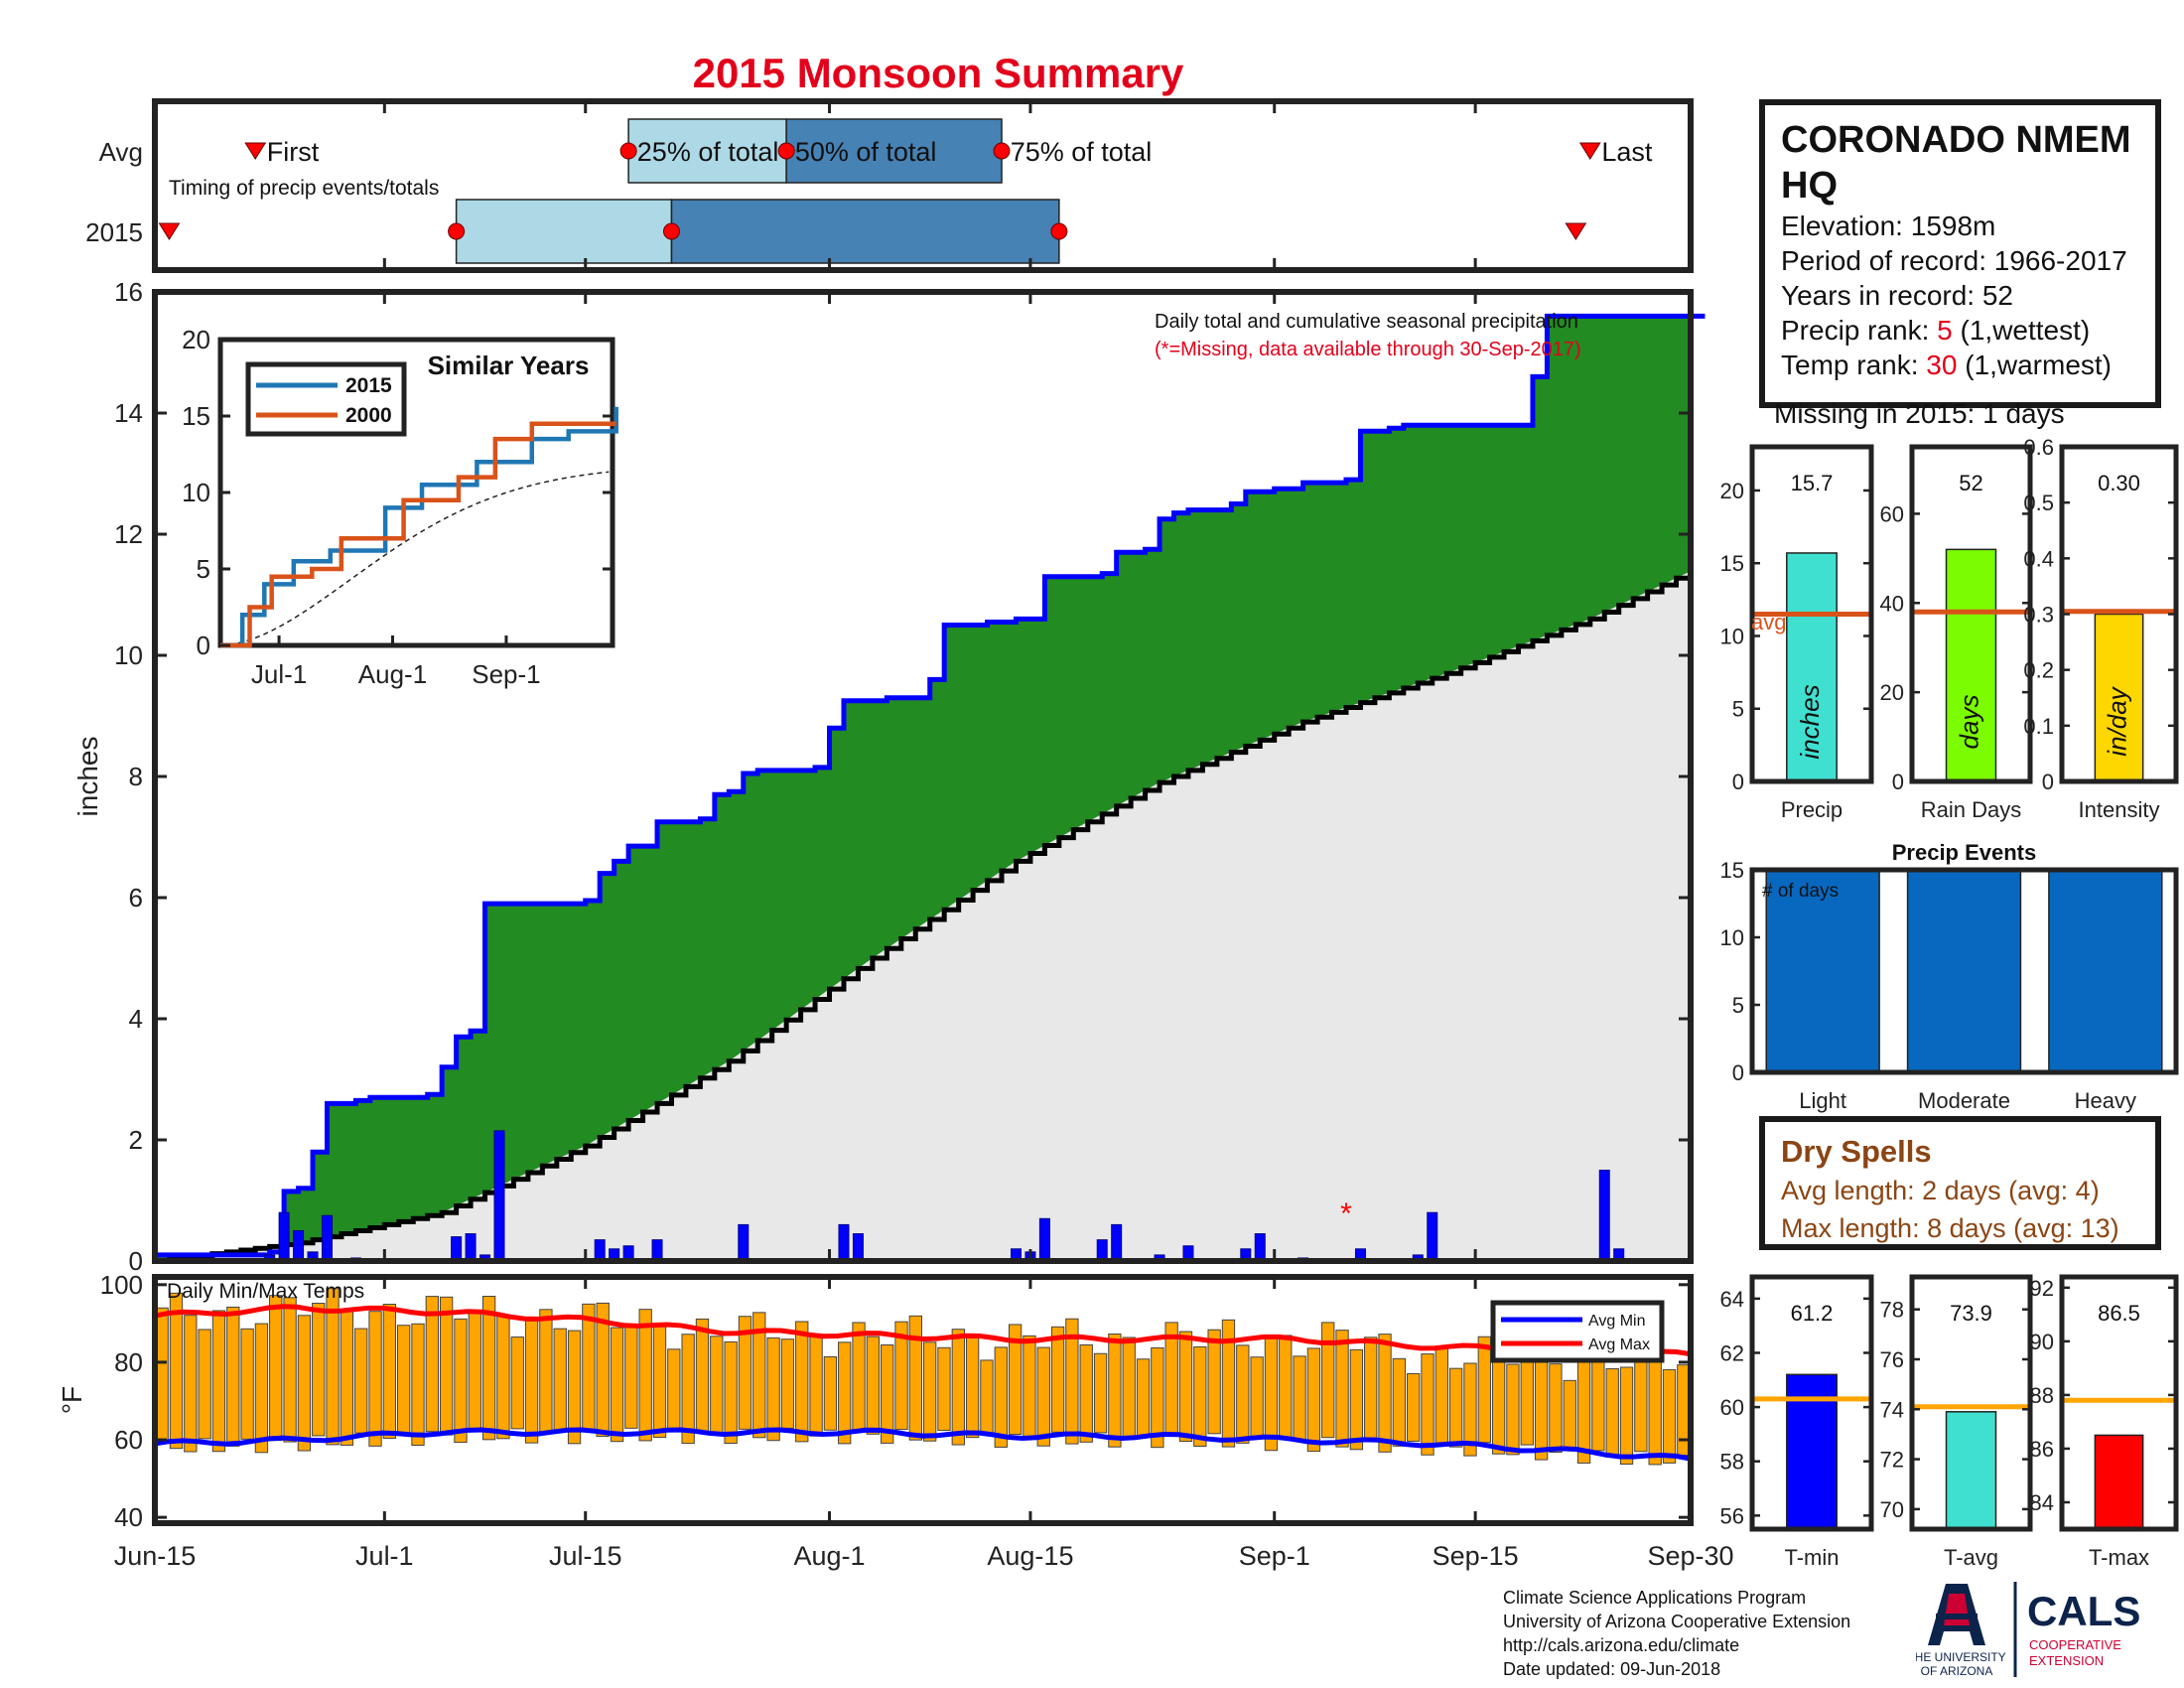 This screenshot has width=2184, height=1688. What do you see at coordinates (1892, 1310) in the screenshot?
I see `stat-y-tick-label: 78` at bounding box center [1892, 1310].